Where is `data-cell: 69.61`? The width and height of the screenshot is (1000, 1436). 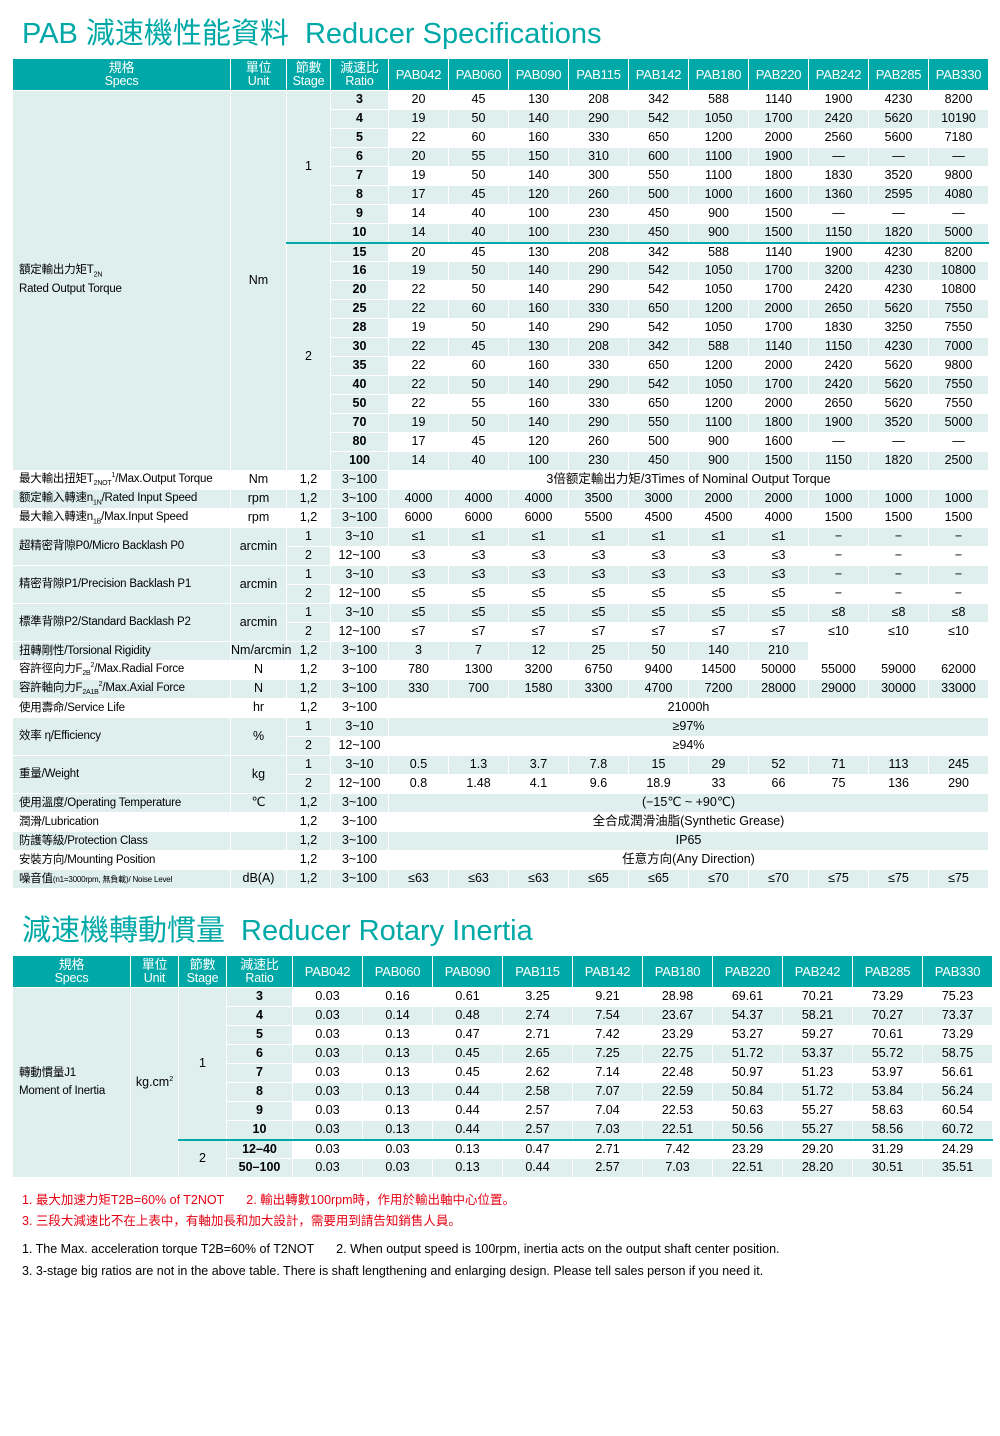 data-cell: 69.61 is located at coordinates (747, 997).